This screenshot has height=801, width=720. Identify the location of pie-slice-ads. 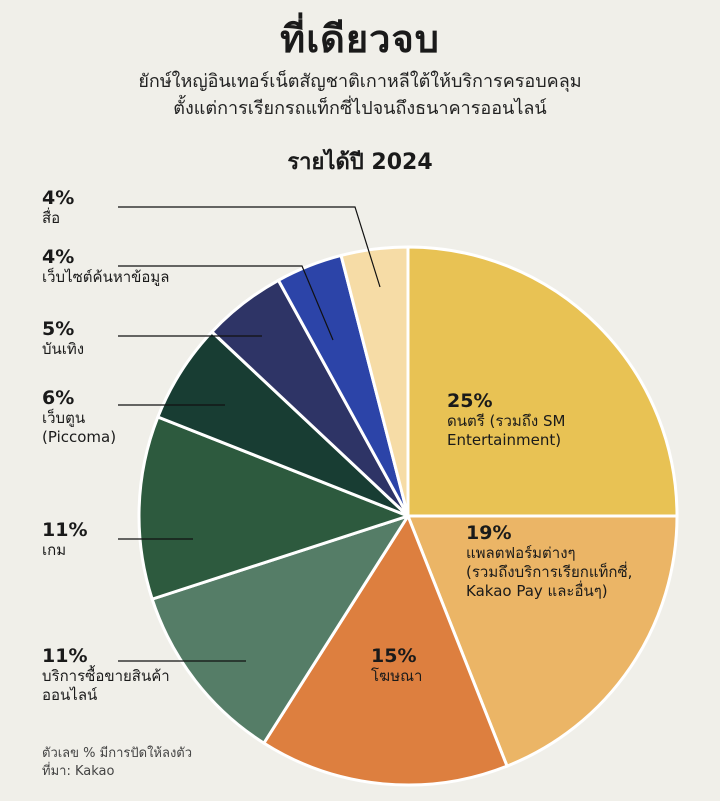
(385, 650).